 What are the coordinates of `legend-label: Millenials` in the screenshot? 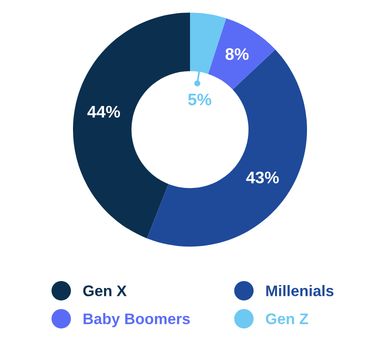 It's located at (300, 290).